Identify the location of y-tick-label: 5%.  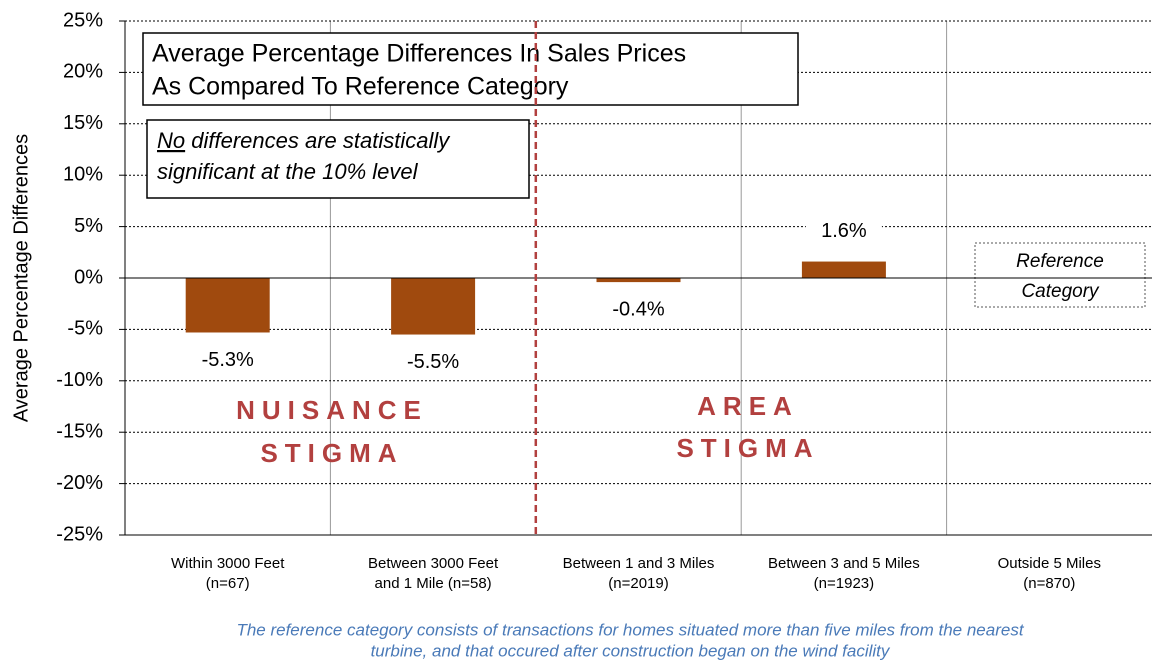
(88, 226).